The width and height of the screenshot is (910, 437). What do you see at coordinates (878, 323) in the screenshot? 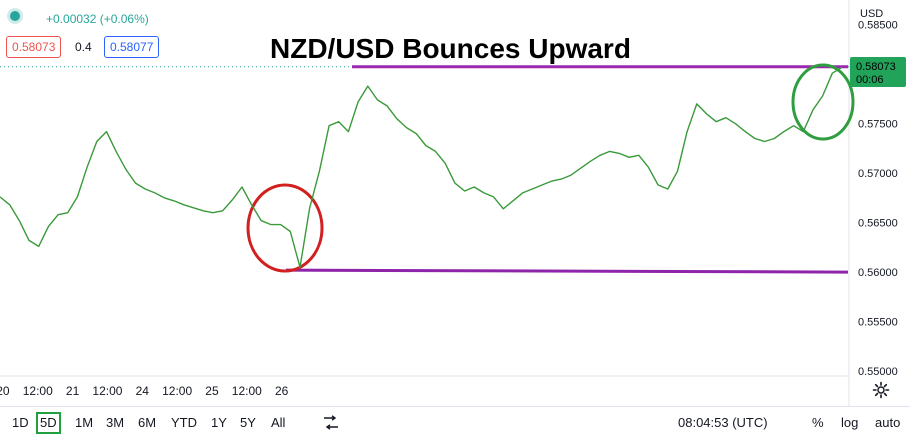
I see `y-tick-label: 0.55500` at bounding box center [878, 323].